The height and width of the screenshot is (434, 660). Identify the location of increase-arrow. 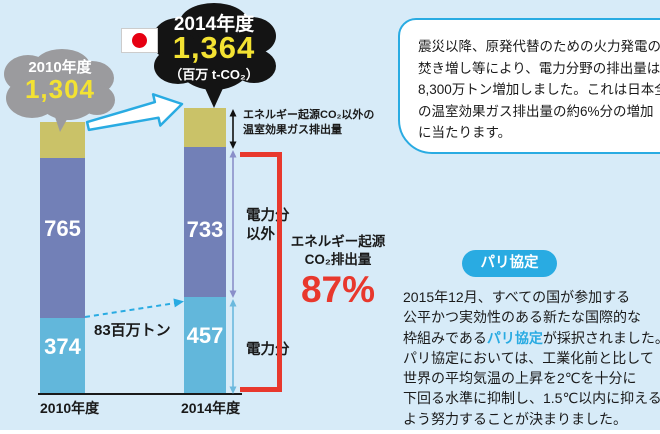
(134, 112).